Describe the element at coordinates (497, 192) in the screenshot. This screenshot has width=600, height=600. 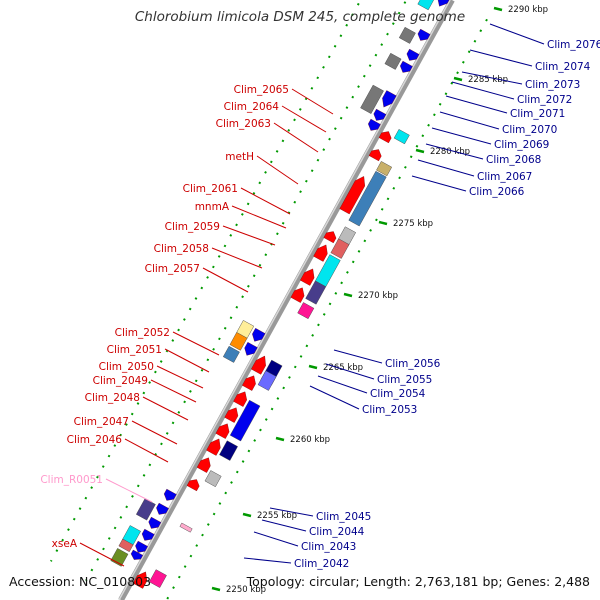
I see `reverse-gene-label: Clim_2066` at that location.